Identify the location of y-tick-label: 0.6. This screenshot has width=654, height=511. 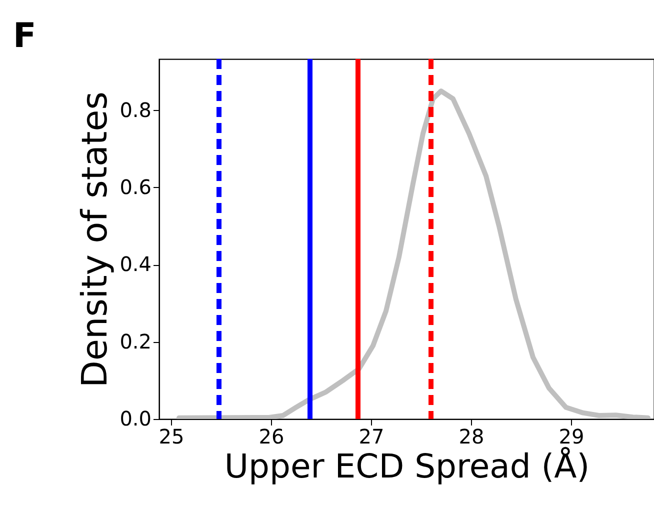
(136, 186).